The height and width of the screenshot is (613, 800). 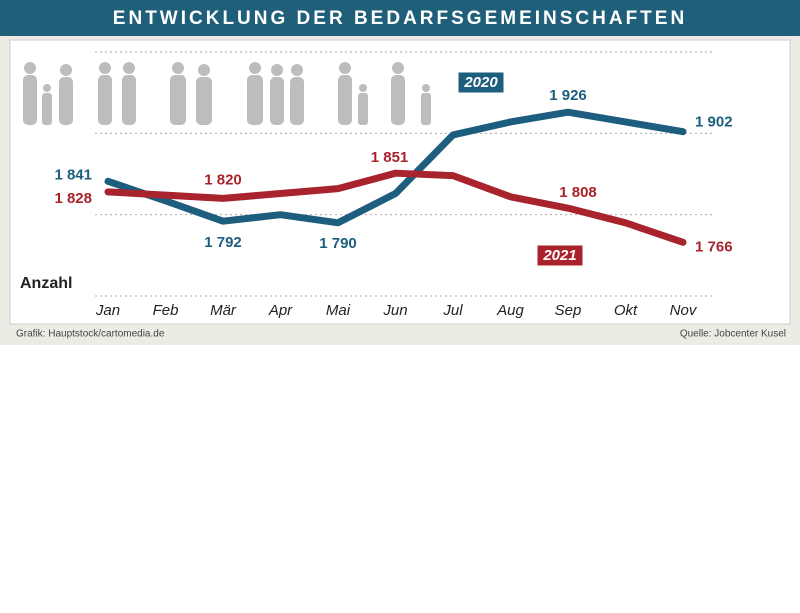 What do you see at coordinates (394, 310) in the screenshot?
I see `x-tick-label: Jun` at bounding box center [394, 310].